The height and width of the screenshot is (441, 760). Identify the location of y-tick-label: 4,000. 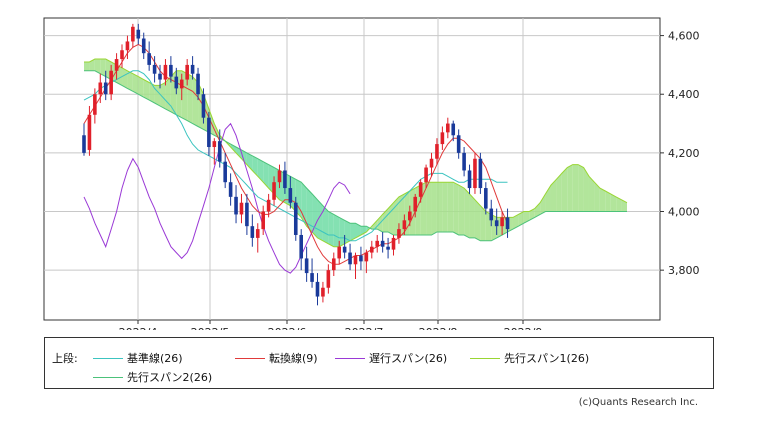
(684, 212).